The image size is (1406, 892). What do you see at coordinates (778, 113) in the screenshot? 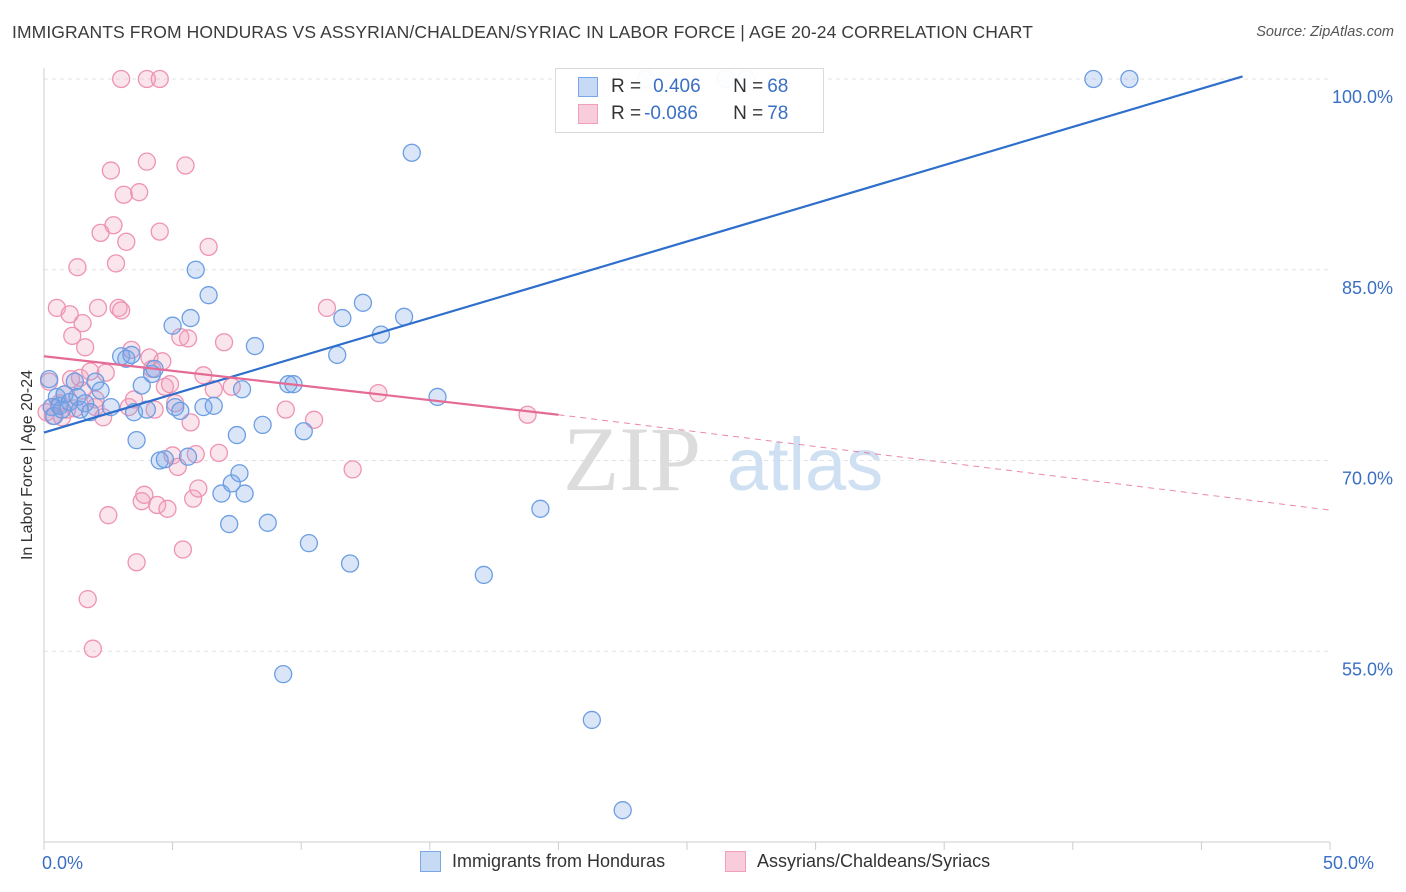
I see `n-value: 78` at bounding box center [778, 113].